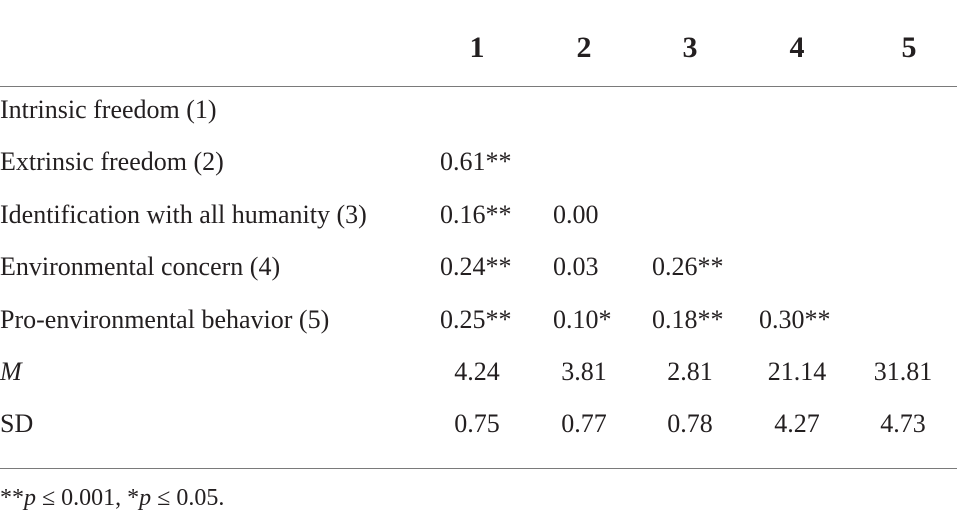 Image resolution: width=957 pixels, height=528 pixels. I want to click on table-cell: 2.81, so click(690, 371).